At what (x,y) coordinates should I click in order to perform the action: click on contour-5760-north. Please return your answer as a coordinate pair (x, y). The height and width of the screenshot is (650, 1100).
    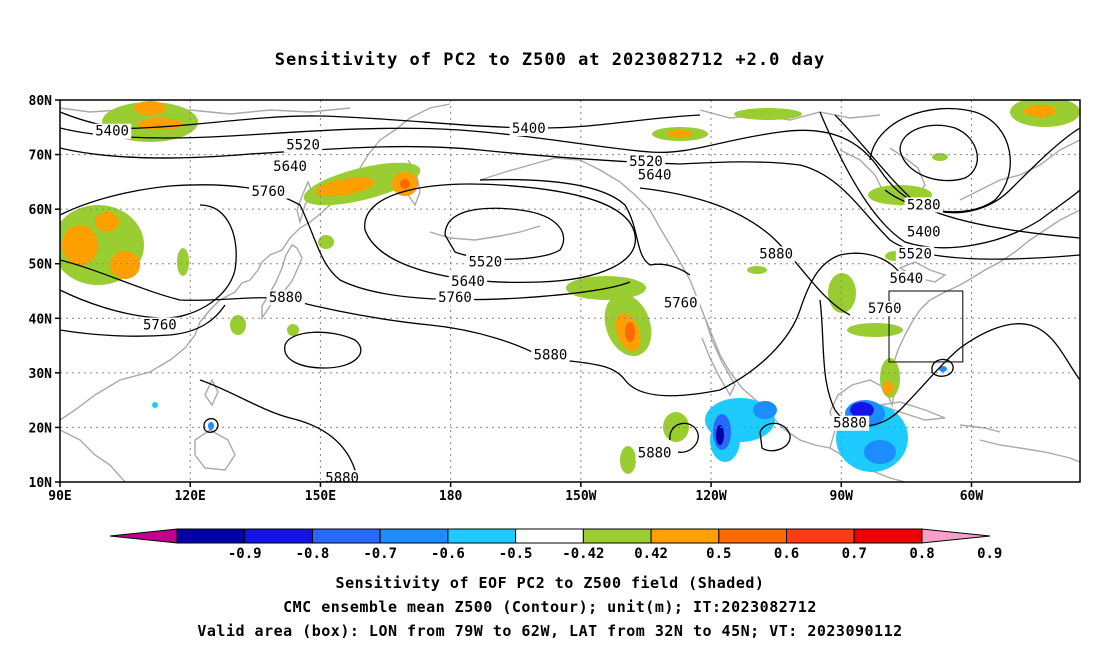
    Looking at the image, I should click on (345, 242).